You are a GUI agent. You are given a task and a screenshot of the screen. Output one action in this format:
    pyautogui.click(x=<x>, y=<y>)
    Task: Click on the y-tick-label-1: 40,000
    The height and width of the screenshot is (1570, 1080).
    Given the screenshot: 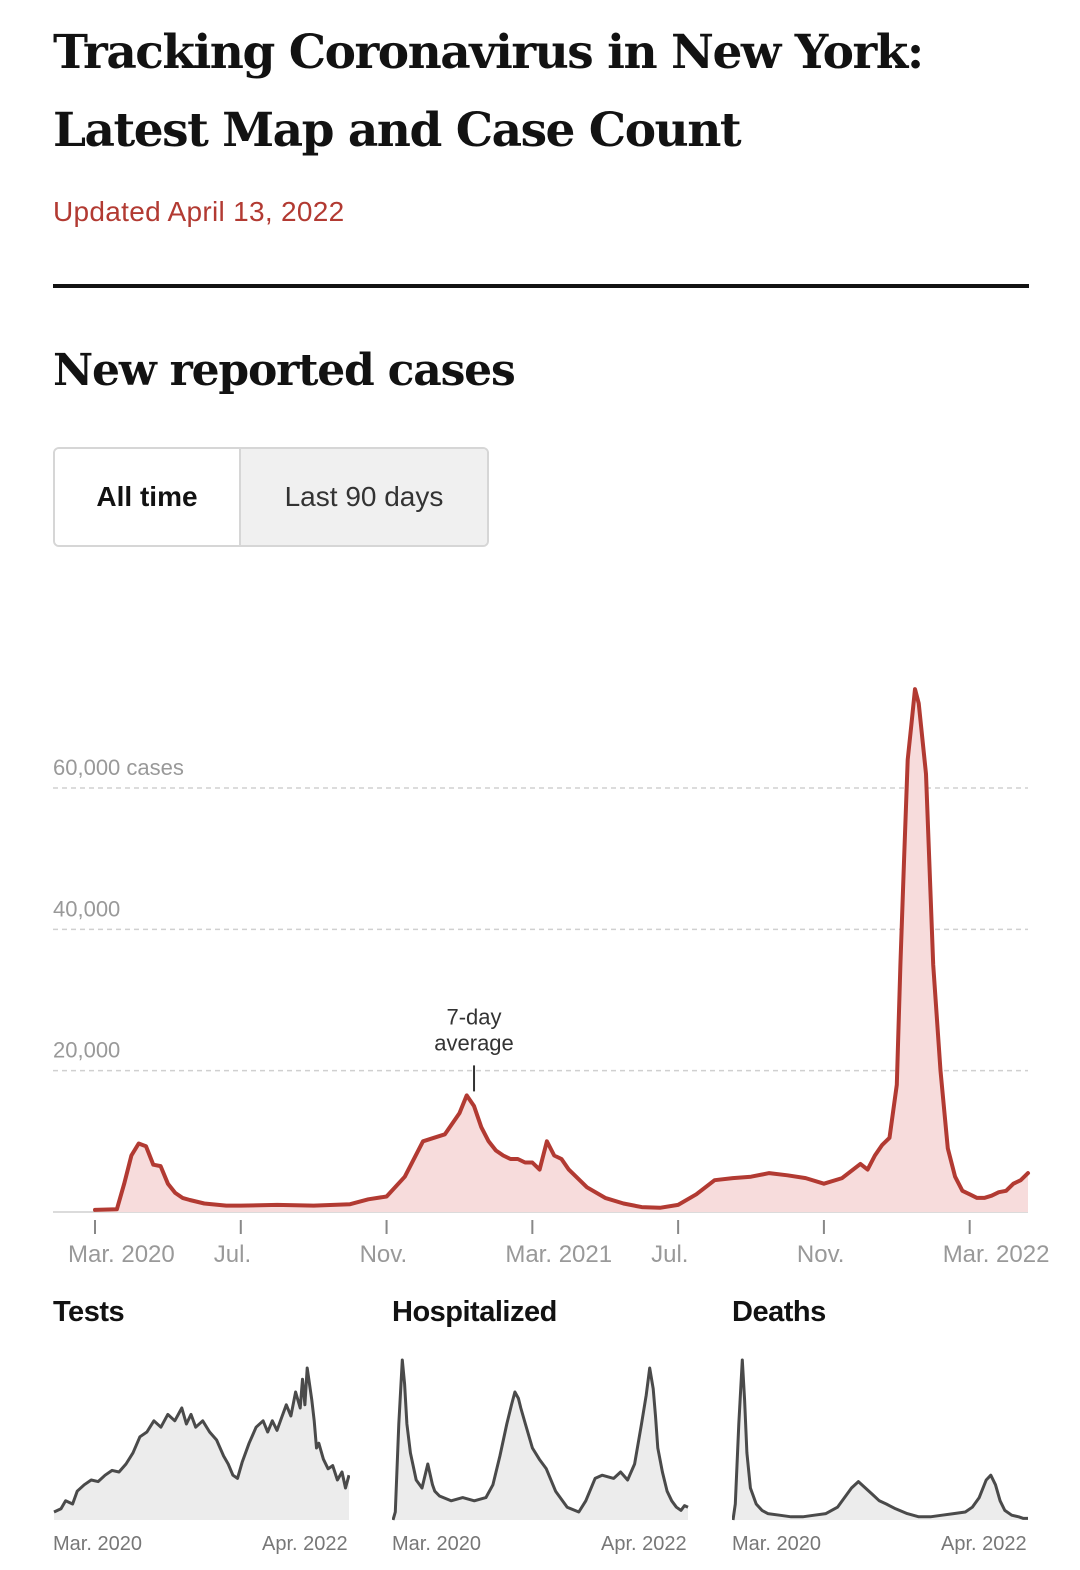 What is the action you would take?
    pyautogui.click(x=86, y=908)
    